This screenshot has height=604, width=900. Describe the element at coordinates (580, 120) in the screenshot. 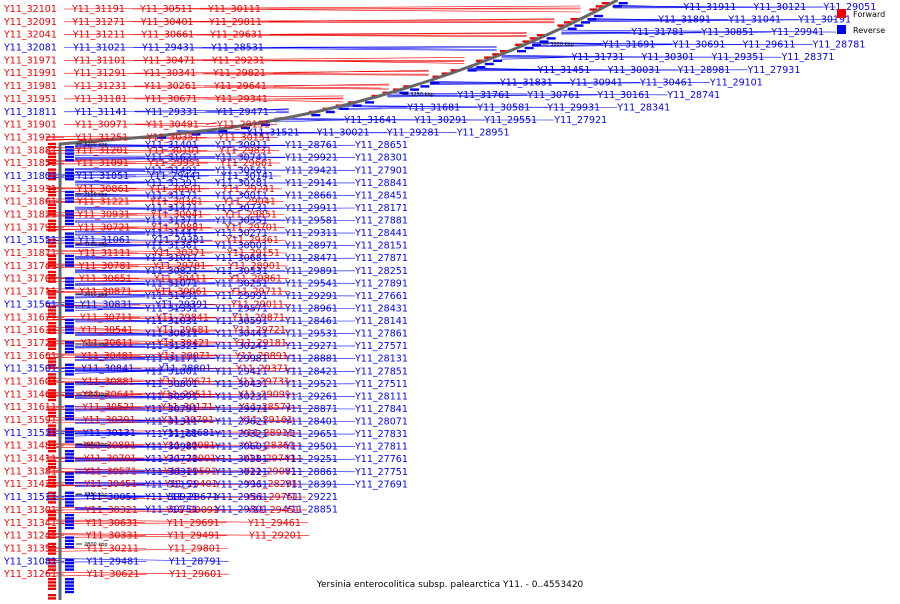

I see `reverse-gene-label: Y11_27921` at that location.